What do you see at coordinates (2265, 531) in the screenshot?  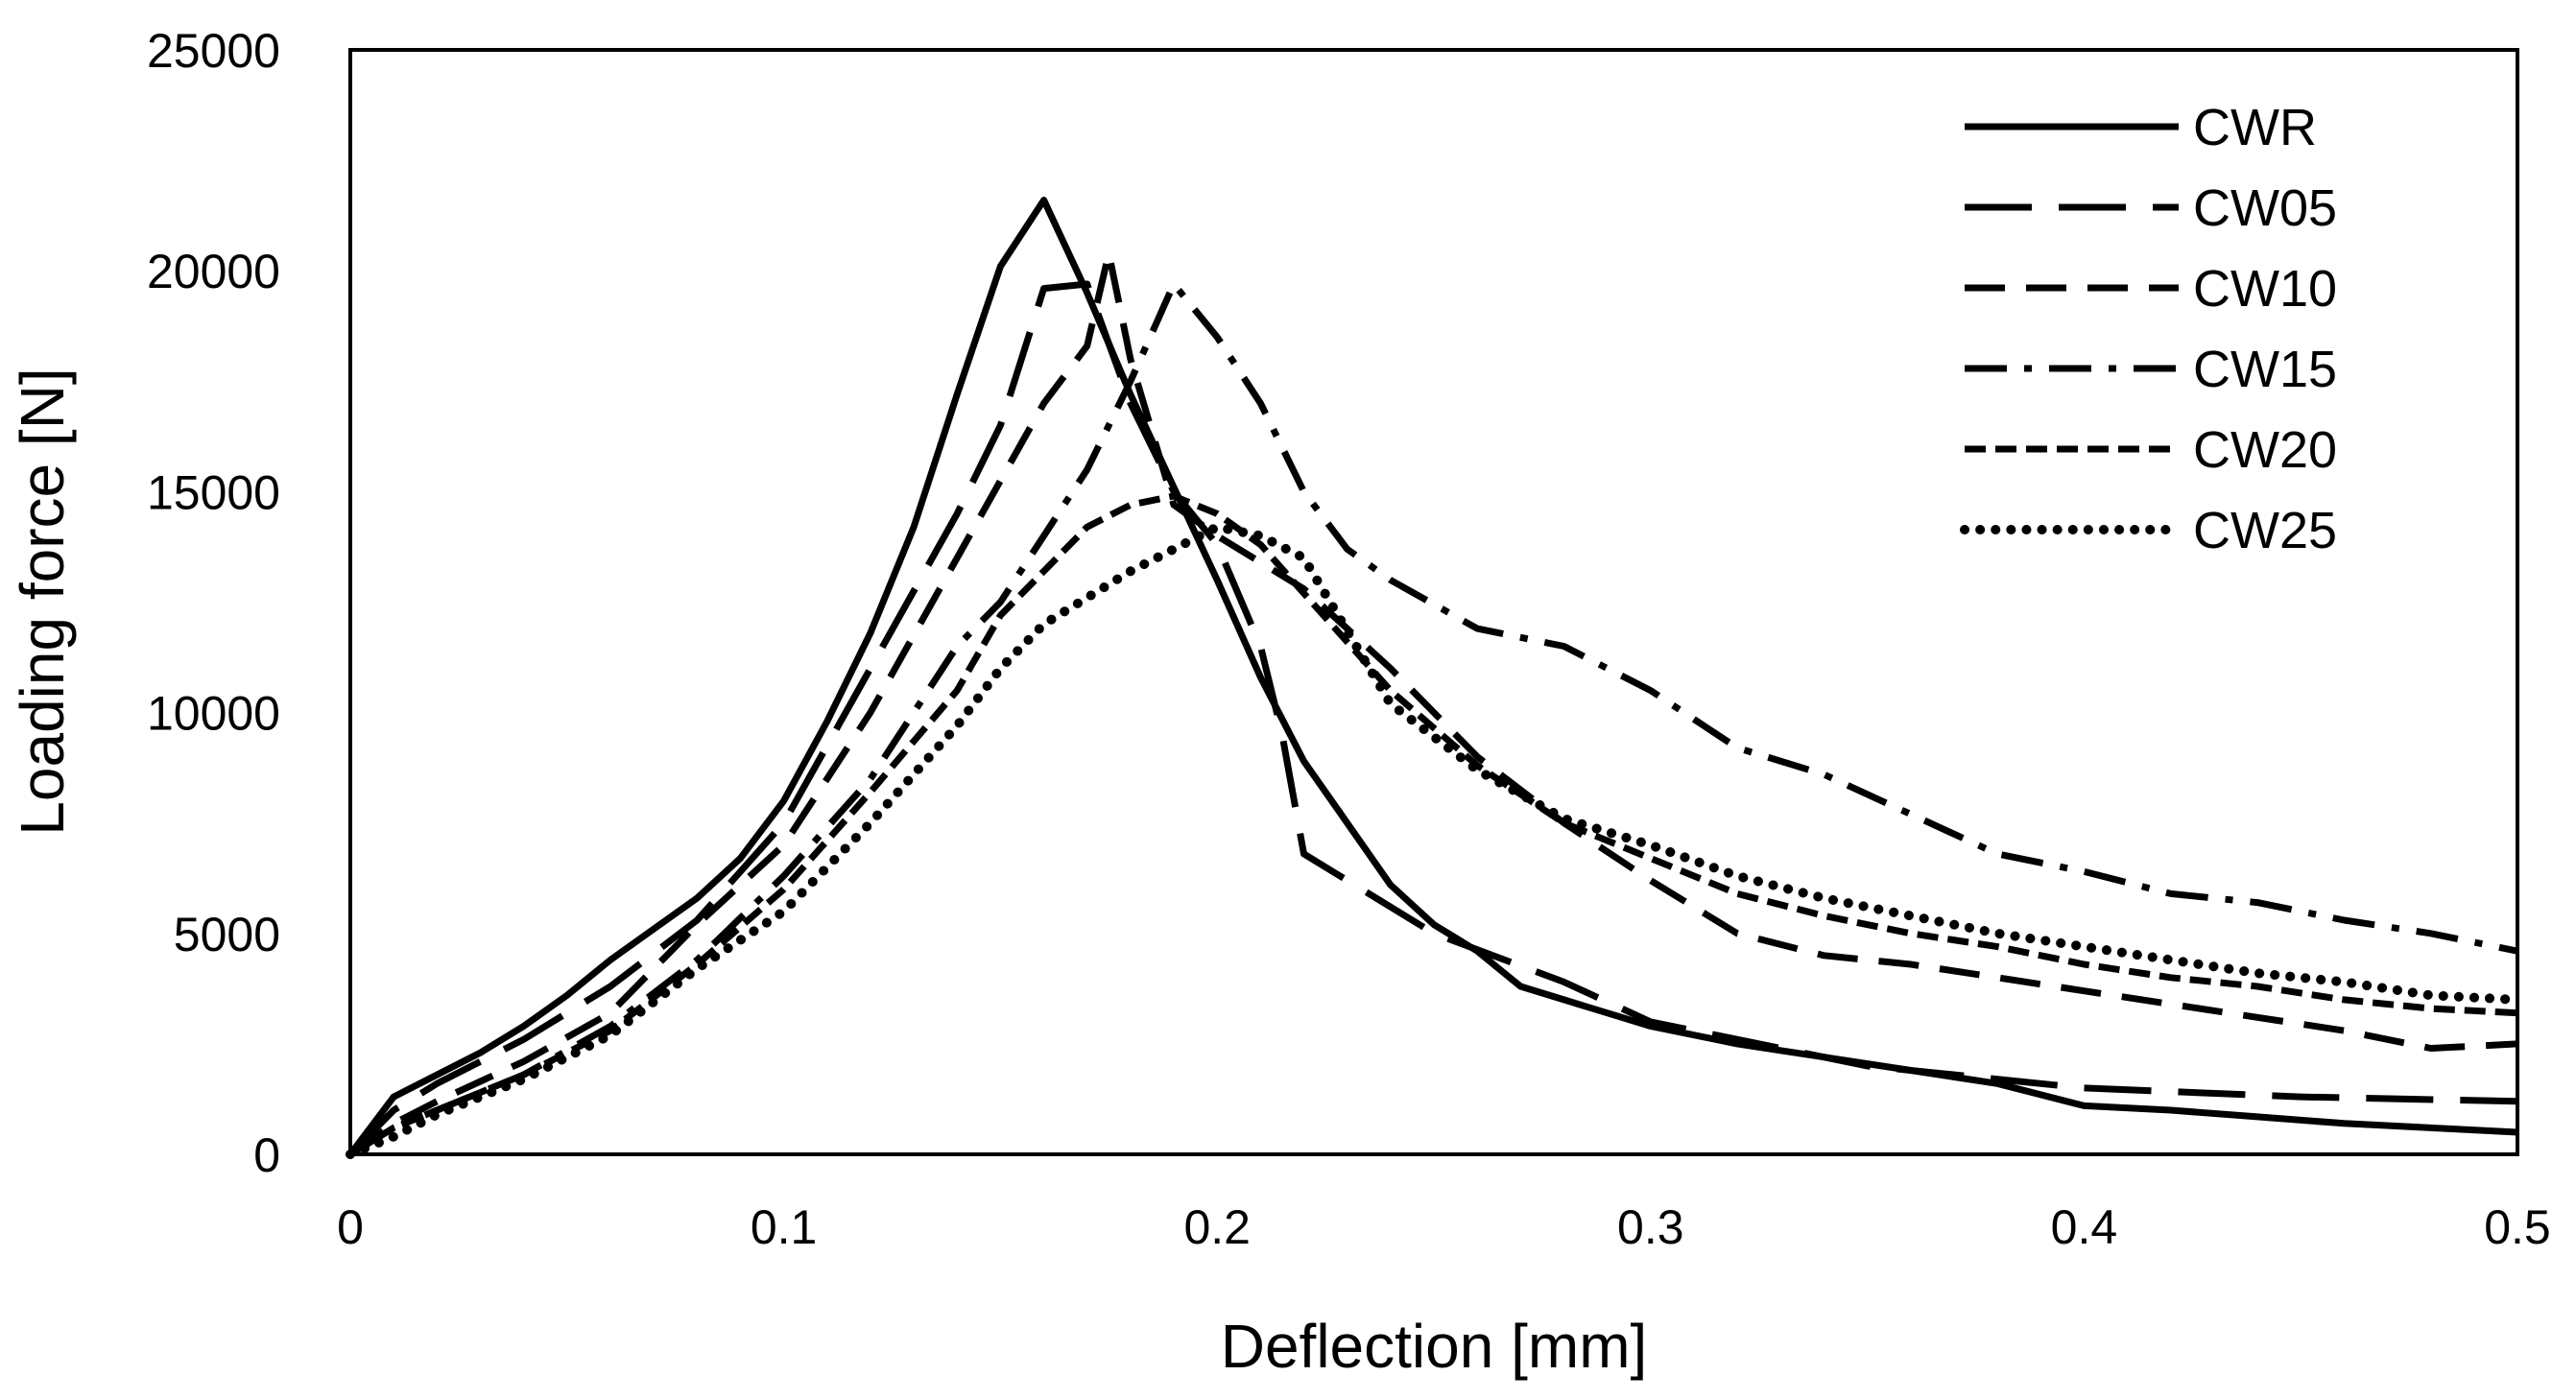 I see `legend-label-cw25: CW25` at bounding box center [2265, 531].